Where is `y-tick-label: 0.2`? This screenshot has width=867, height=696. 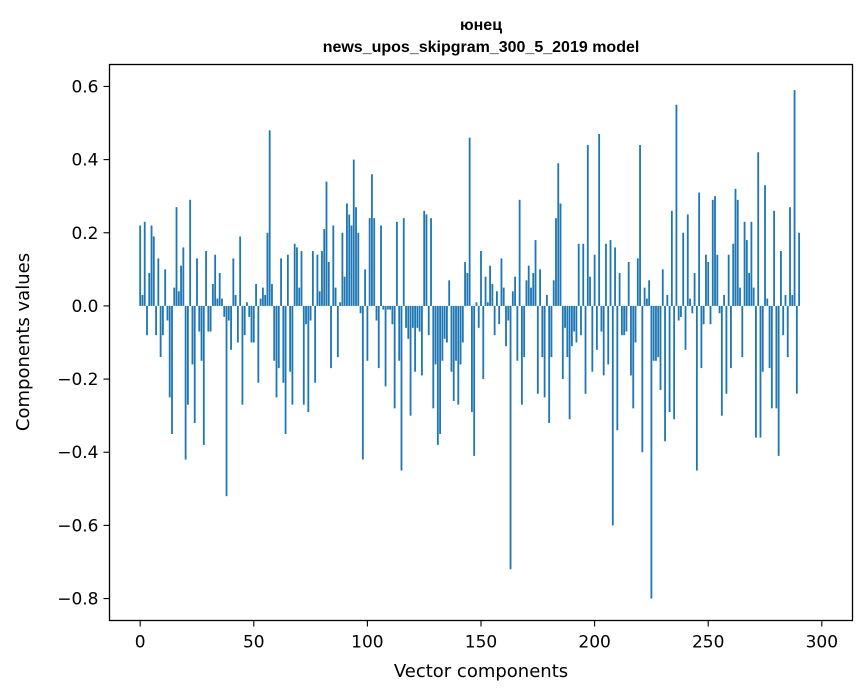
y-tick-label: 0.2 is located at coordinates (84, 234).